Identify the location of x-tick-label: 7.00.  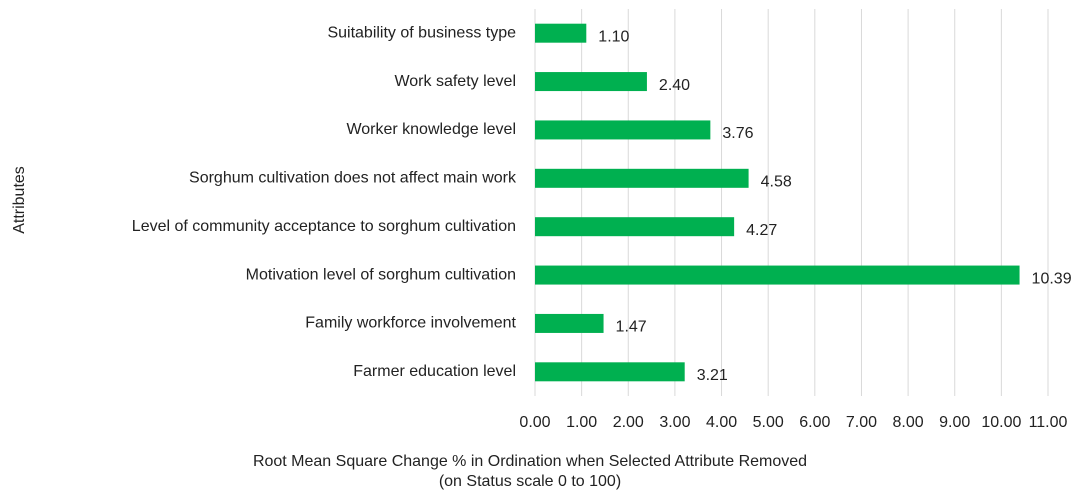
(861, 422).